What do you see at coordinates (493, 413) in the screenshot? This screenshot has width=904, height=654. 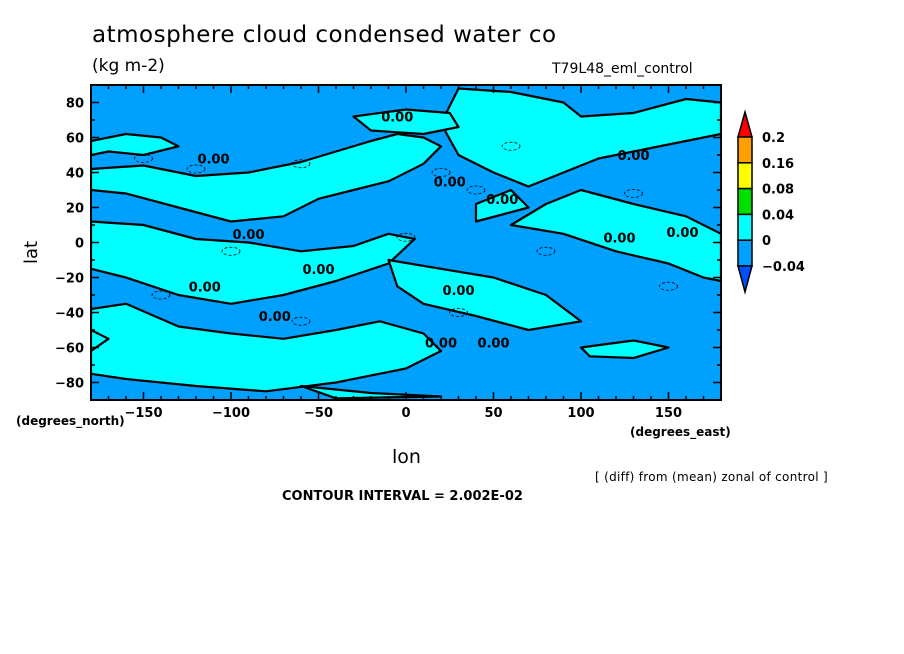 I see `x-tick-label: 50` at bounding box center [493, 413].